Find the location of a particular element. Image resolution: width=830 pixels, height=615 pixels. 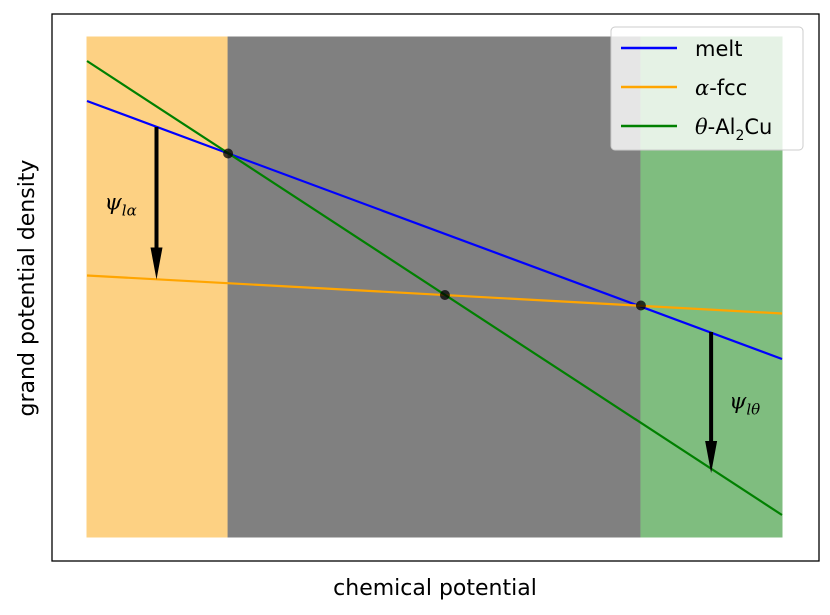

legend-theta-tail: Cu is located at coordinates (758, 127).